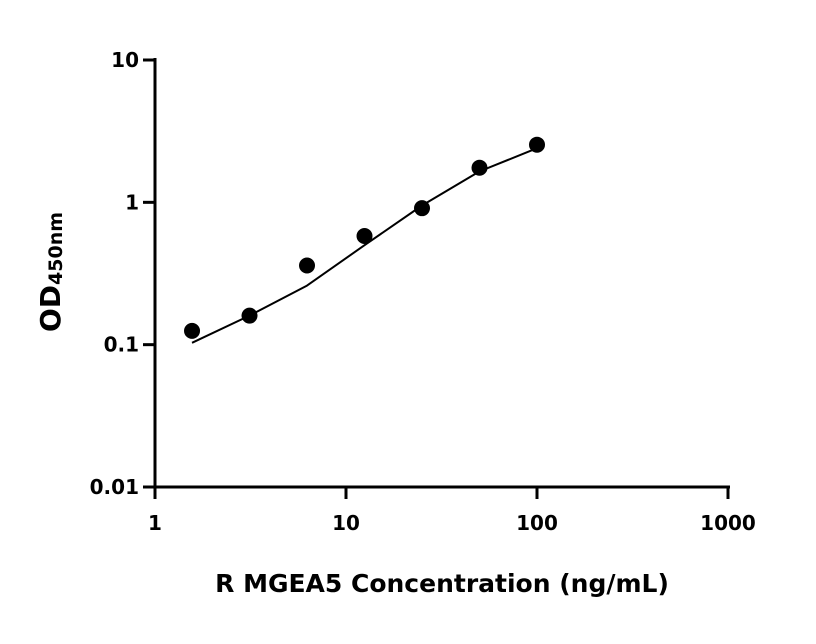 The height and width of the screenshot is (644, 816). Describe the element at coordinates (364, 245) in the screenshot. I see `fit-curve` at that location.